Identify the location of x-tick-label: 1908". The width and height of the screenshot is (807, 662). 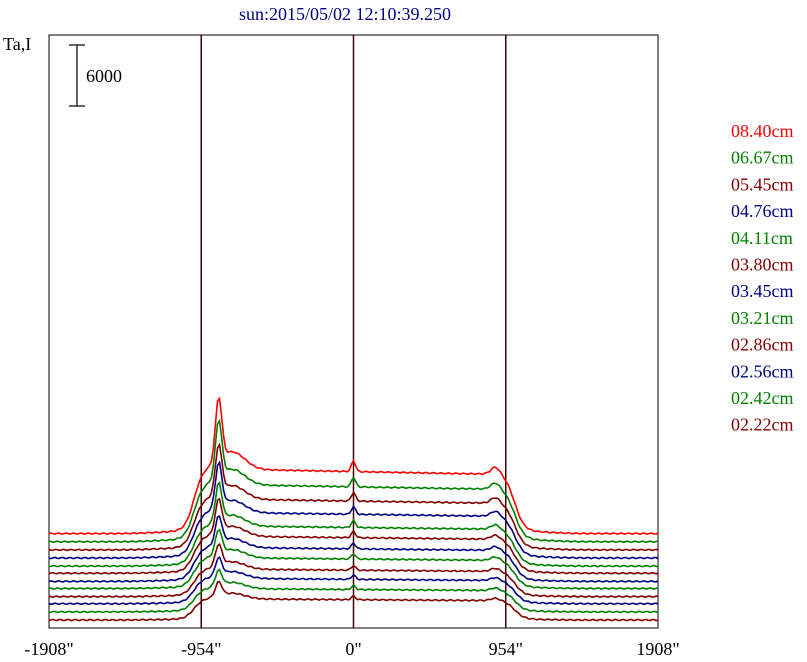
(657, 649).